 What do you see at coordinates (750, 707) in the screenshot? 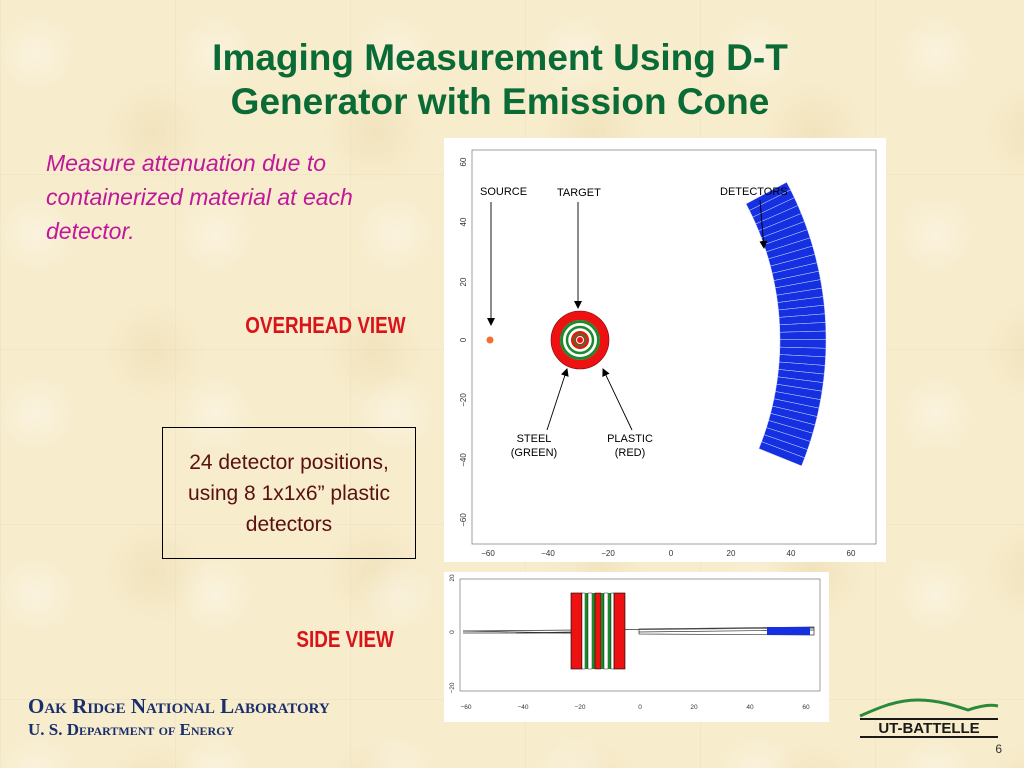
I see `side-x-tick-label: 40` at bounding box center [750, 707].